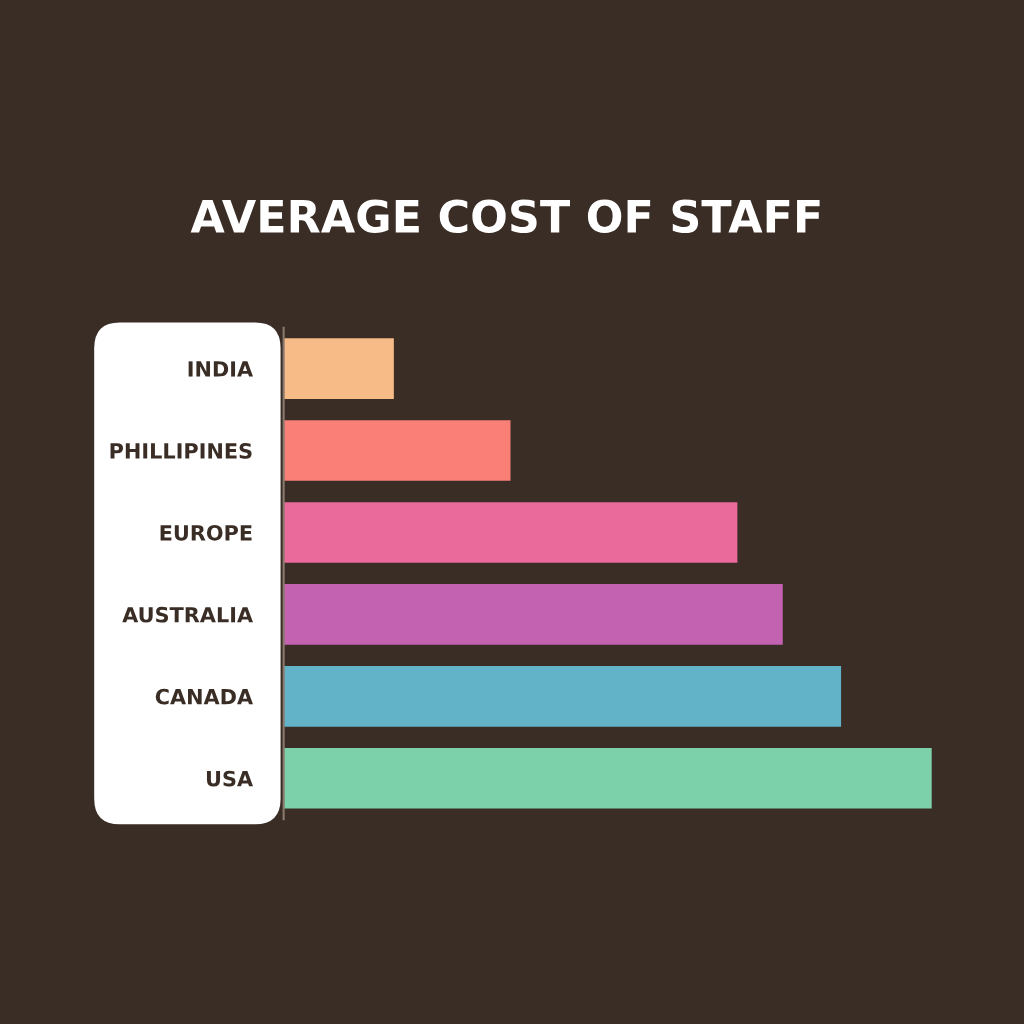  Describe the element at coordinates (187, 614) in the screenshot. I see `y-tick-label: AUSTRALIA` at that location.